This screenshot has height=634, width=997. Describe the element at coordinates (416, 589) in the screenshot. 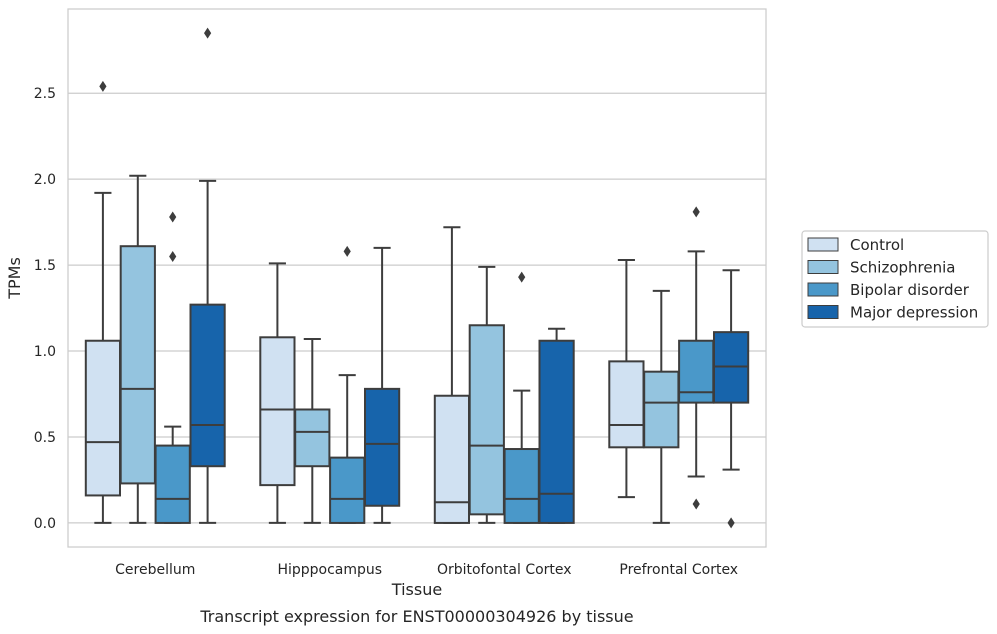

I see `x-axis-label: Tissue` at that location.